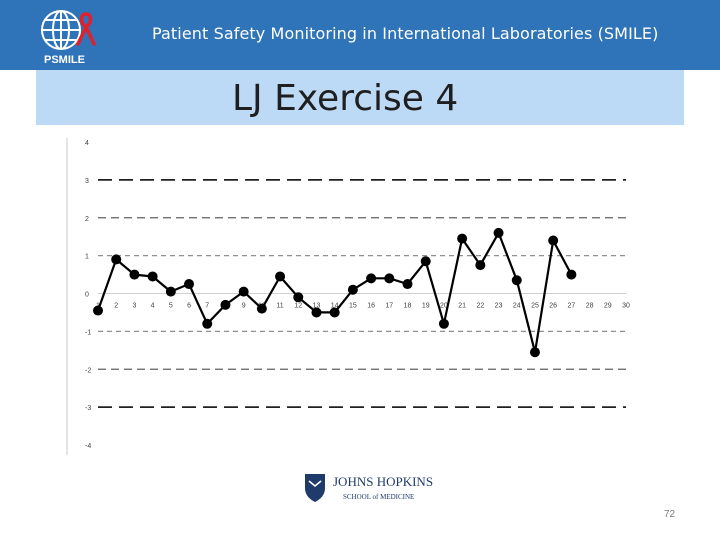  What do you see at coordinates (279, 306) in the screenshot?
I see `x-tick-label: 11` at bounding box center [279, 306].